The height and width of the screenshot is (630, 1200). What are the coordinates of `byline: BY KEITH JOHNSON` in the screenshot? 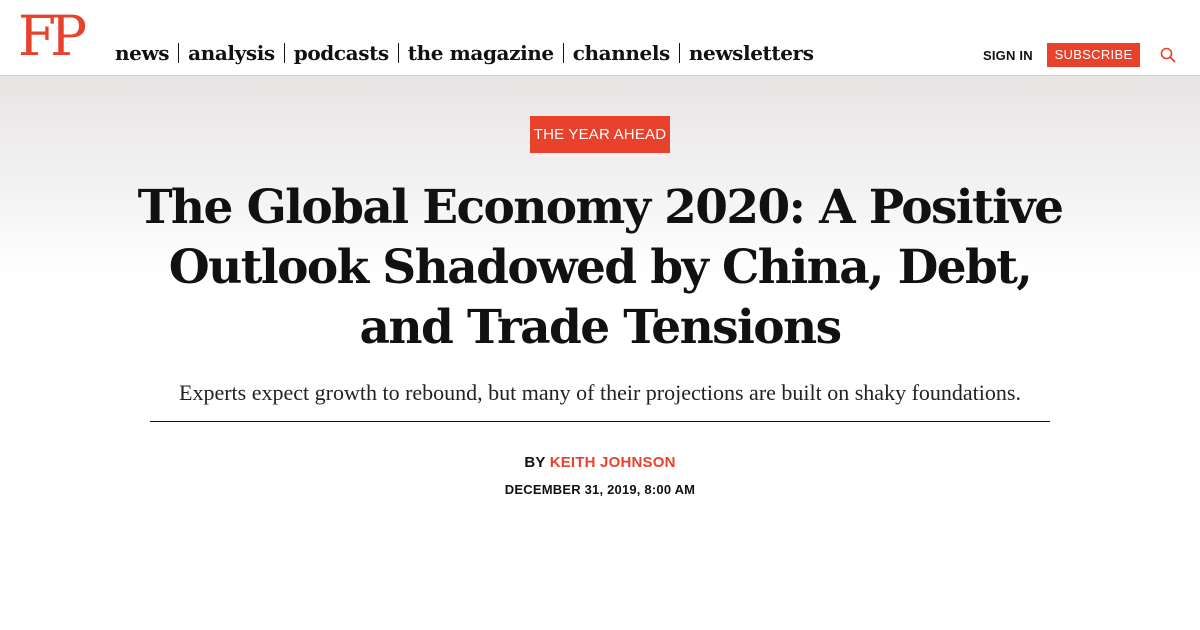 It's located at (600, 463).